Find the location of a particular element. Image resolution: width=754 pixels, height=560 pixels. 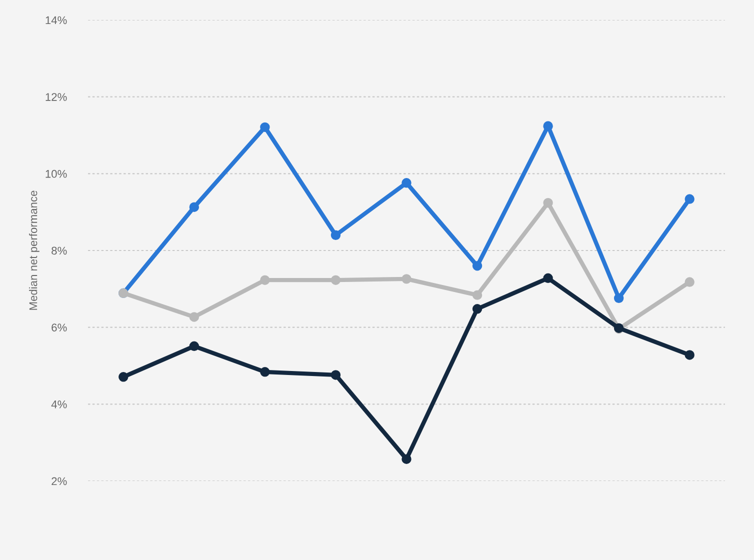

y-tick-label: 8% is located at coordinates (59, 250).